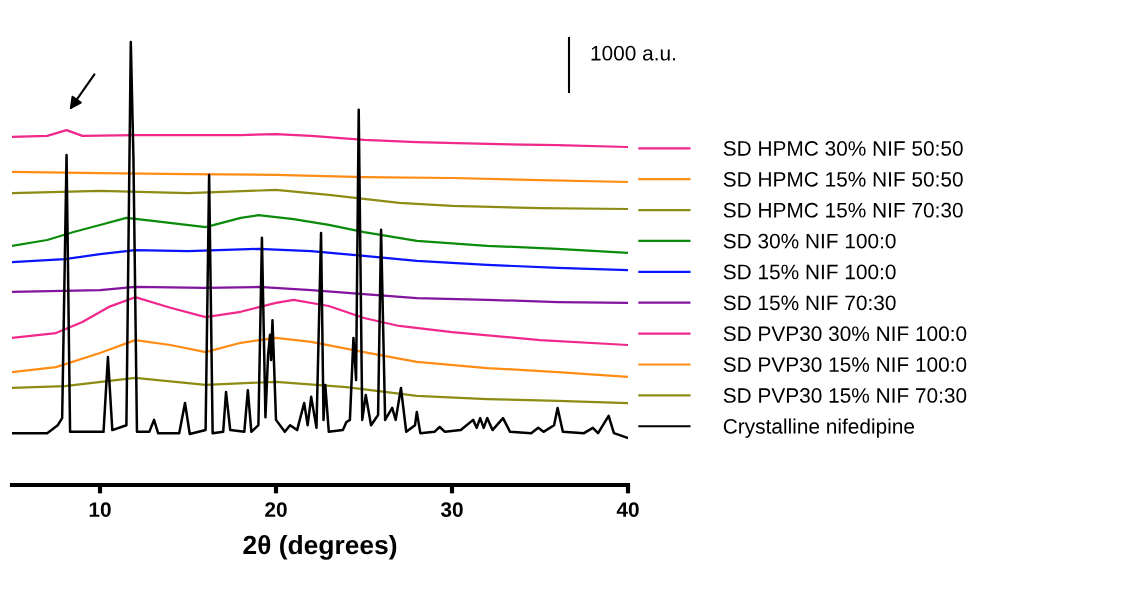  What do you see at coordinates (819, 428) in the screenshot?
I see `legend-label: Crystalline nifedipine` at bounding box center [819, 428].